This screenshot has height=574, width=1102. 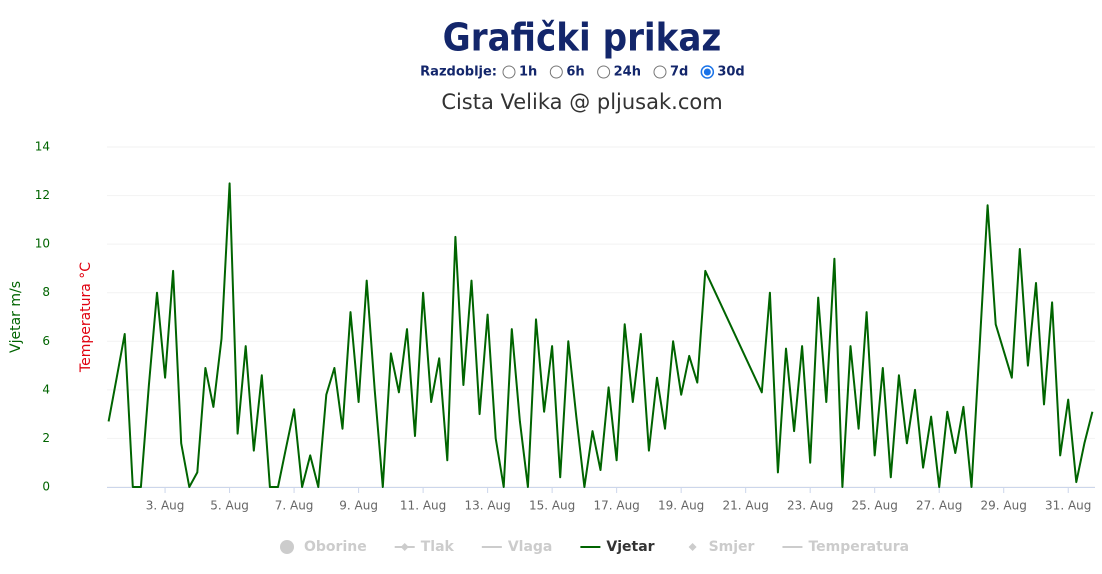 I want to click on period-option: 1h, so click(x=528, y=72).